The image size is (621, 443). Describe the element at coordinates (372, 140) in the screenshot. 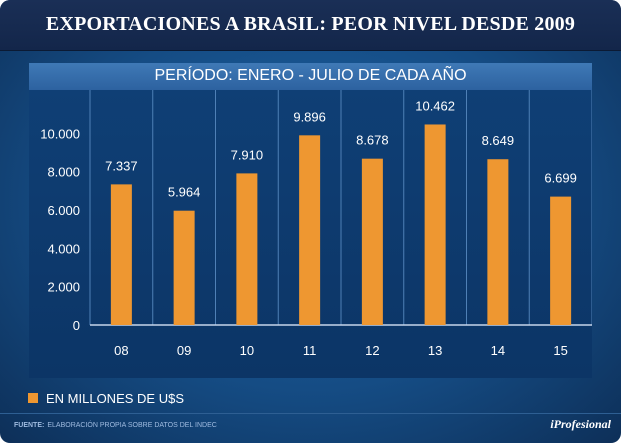

I see `bar-value-label: 8.678` at that location.